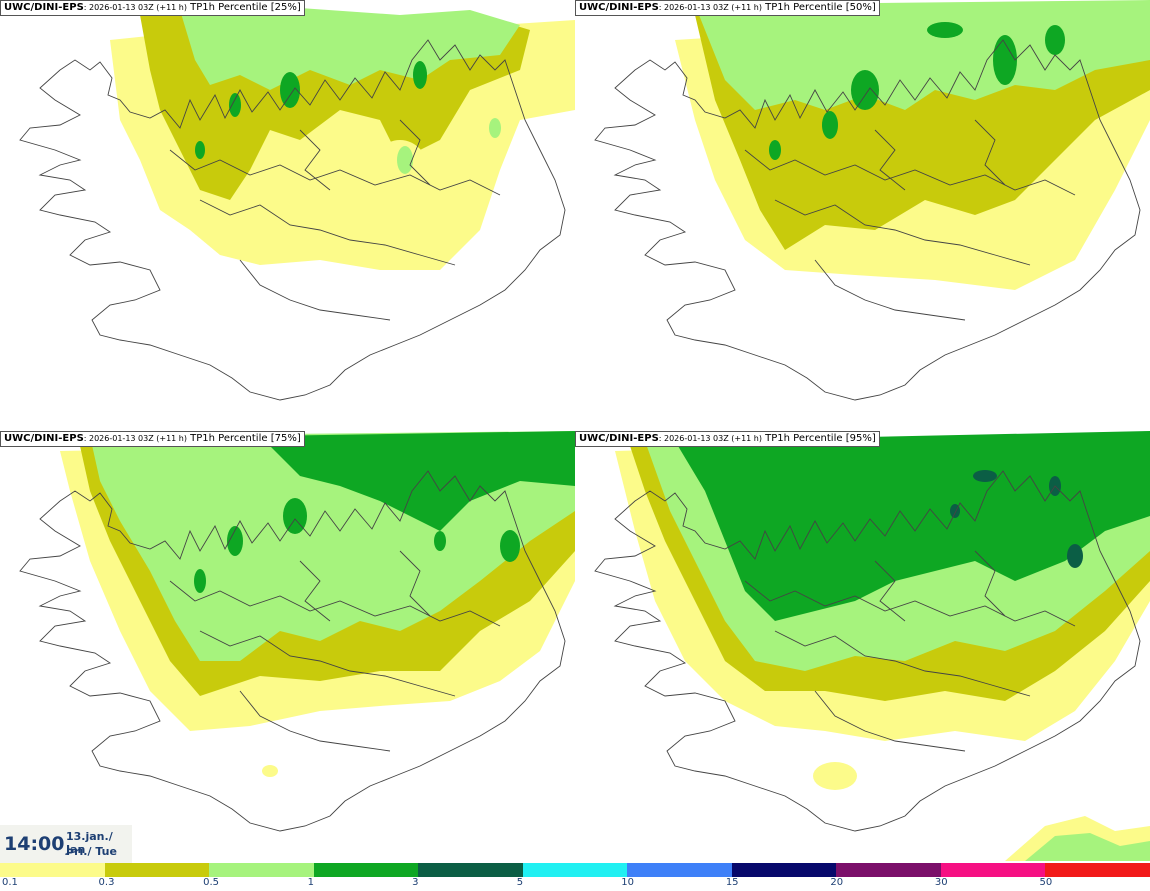 This screenshot has width=1150, height=891. I want to click on valid-date-line2: Þri./ Tue, so click(91, 851).